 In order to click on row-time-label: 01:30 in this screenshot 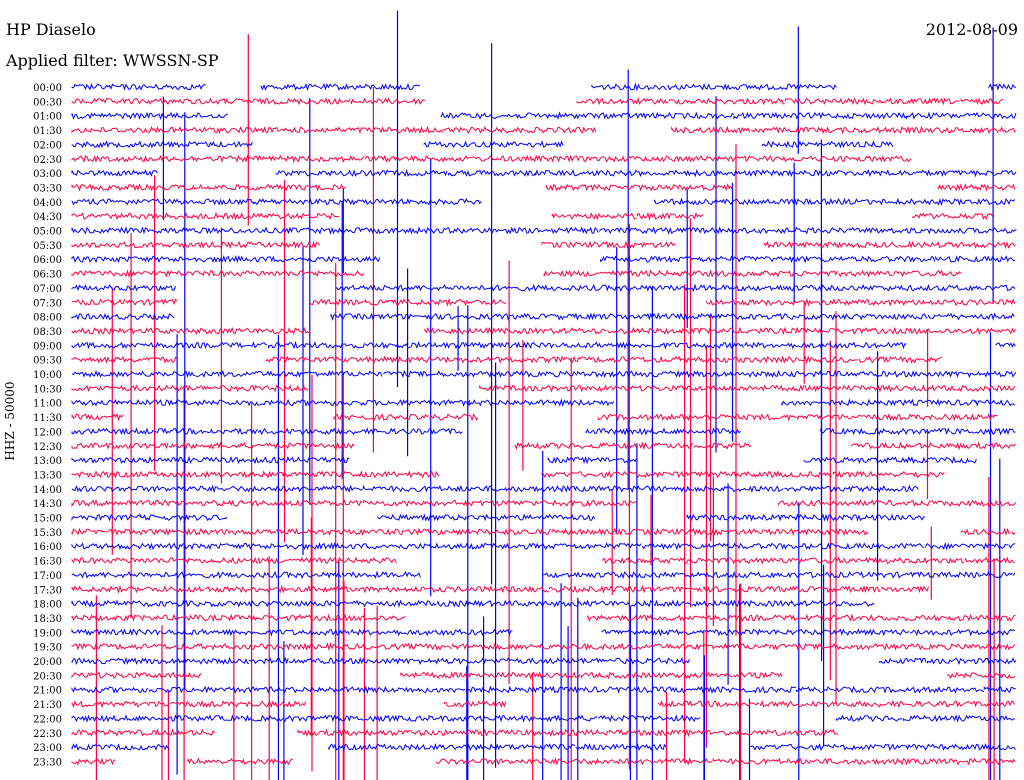, I will do `click(47, 131)`.